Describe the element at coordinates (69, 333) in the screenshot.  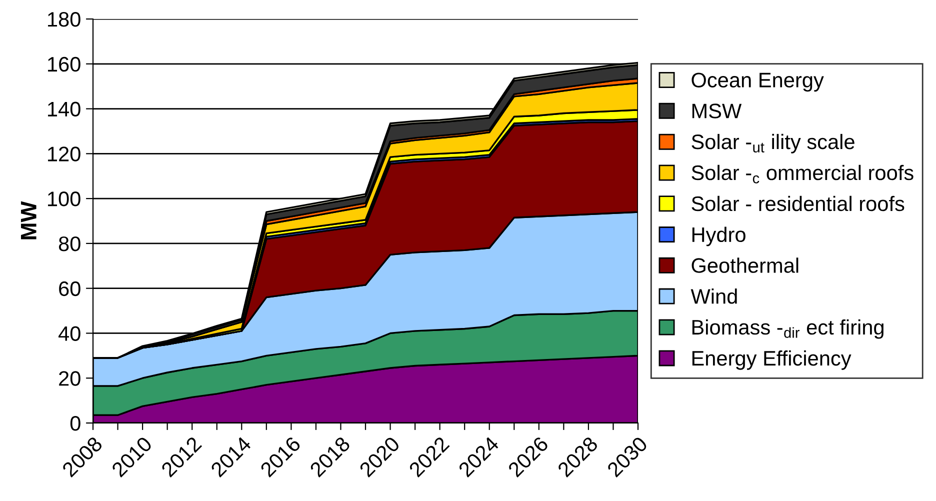
I see `y-tick-label: 40` at that location.